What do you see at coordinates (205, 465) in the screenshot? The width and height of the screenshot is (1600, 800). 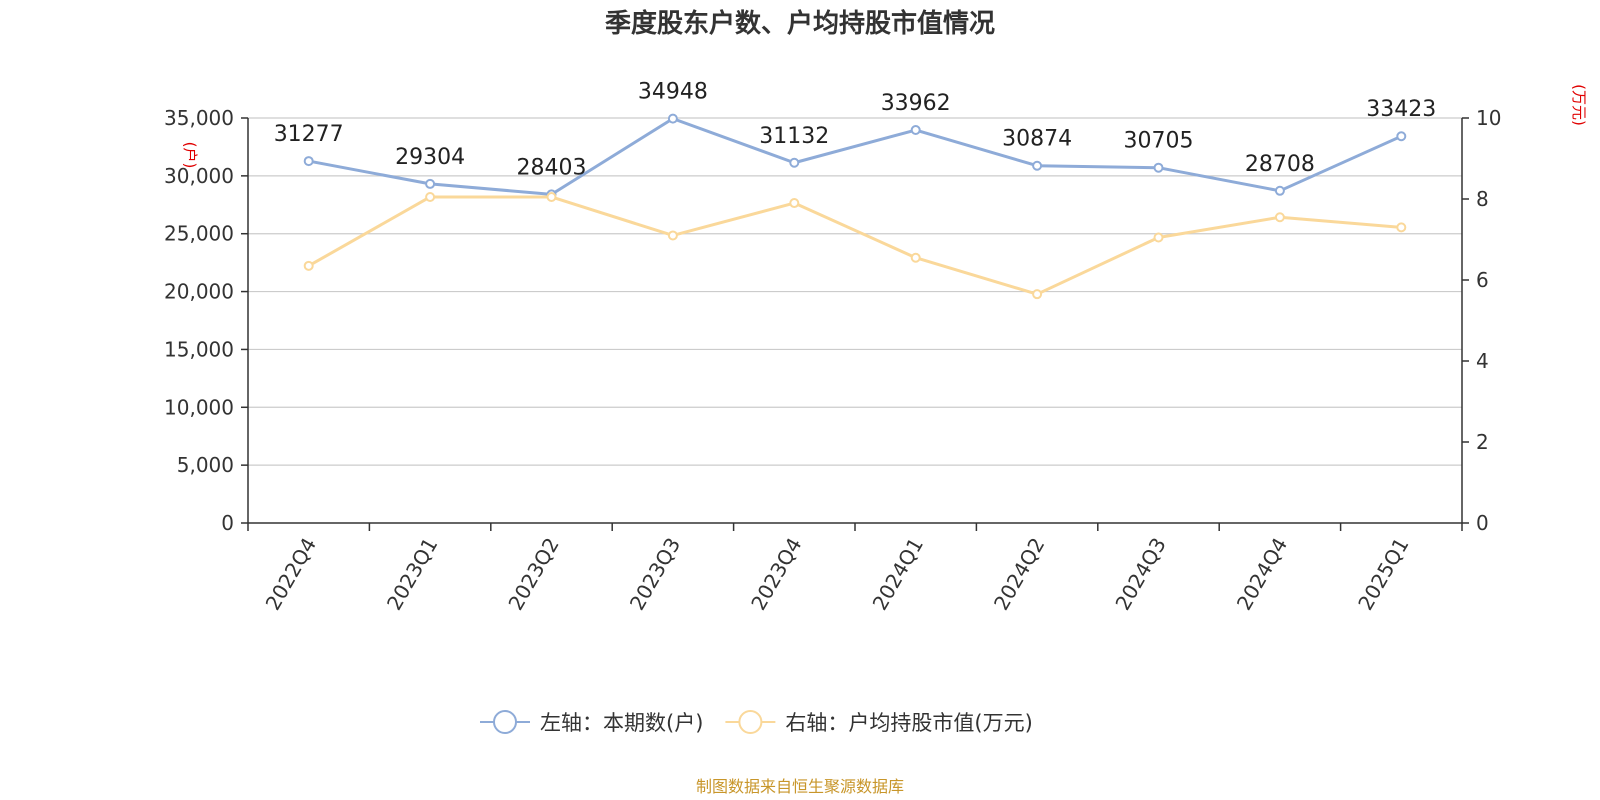 I see `left-axis-tick-label: 5,000` at bounding box center [205, 465].